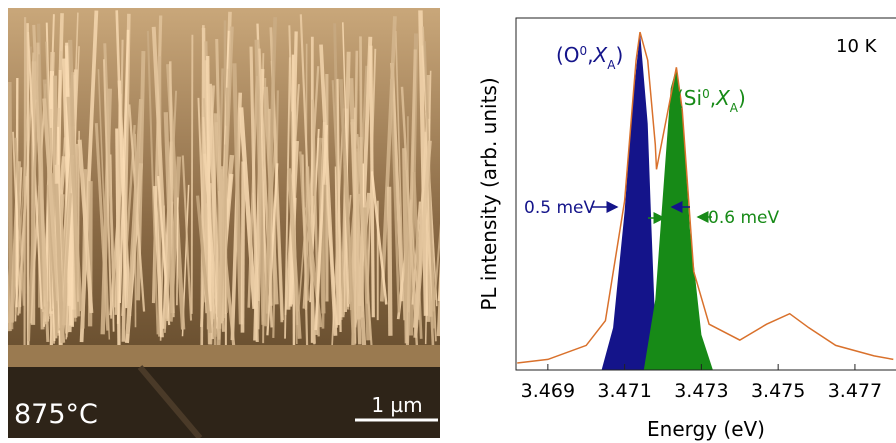  I want to click on annotation-part: 0.6 meV, so click(743, 218).